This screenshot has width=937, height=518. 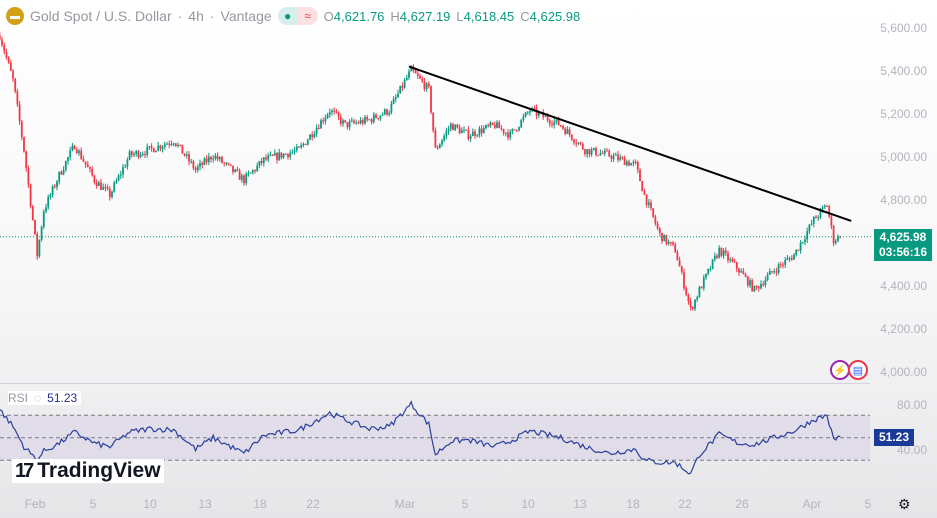 What do you see at coordinates (196, 16) in the screenshot?
I see `interval: 4h` at bounding box center [196, 16].